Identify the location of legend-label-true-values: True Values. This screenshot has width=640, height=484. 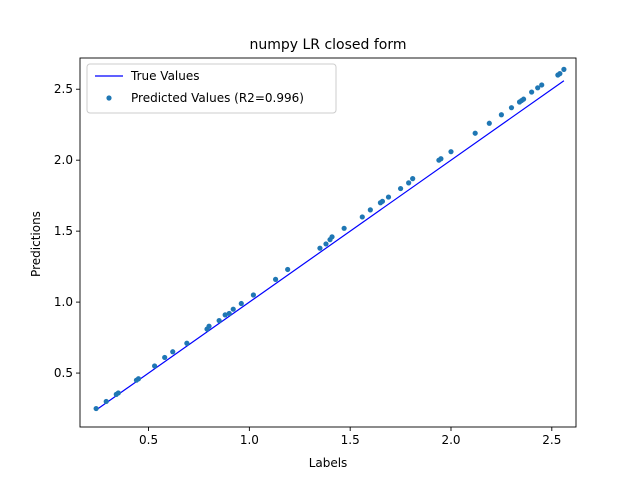
(165, 76).